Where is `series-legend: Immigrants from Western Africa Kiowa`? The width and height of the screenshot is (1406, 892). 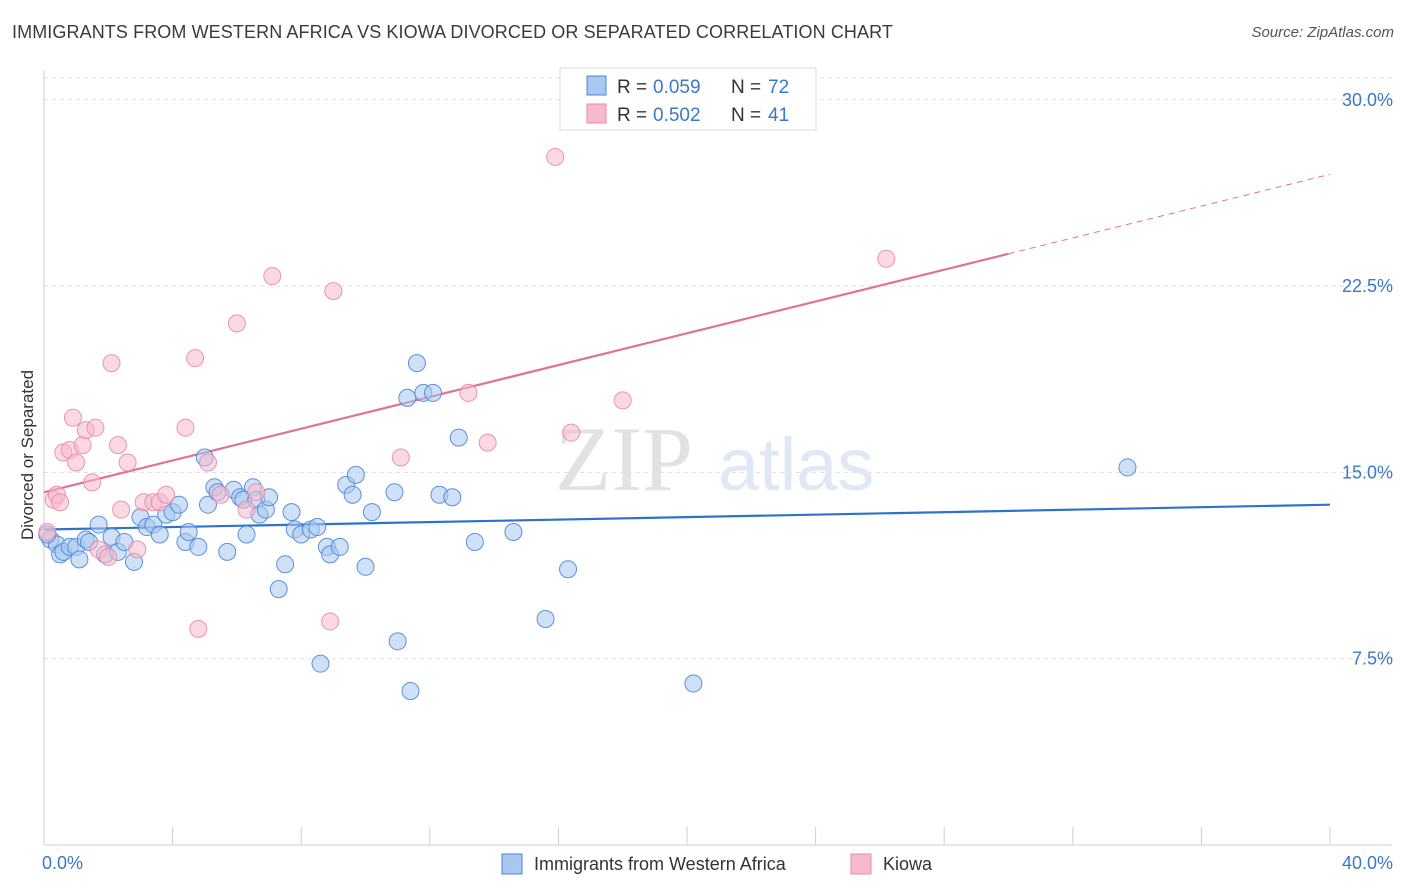 series-legend: Immigrants from Western Africa Kiowa is located at coordinates (717, 864).